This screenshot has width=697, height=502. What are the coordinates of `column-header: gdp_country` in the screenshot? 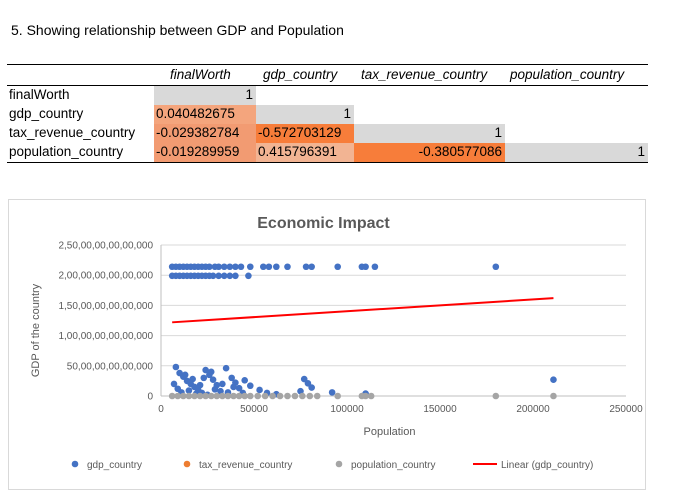 It's located at (300, 74).